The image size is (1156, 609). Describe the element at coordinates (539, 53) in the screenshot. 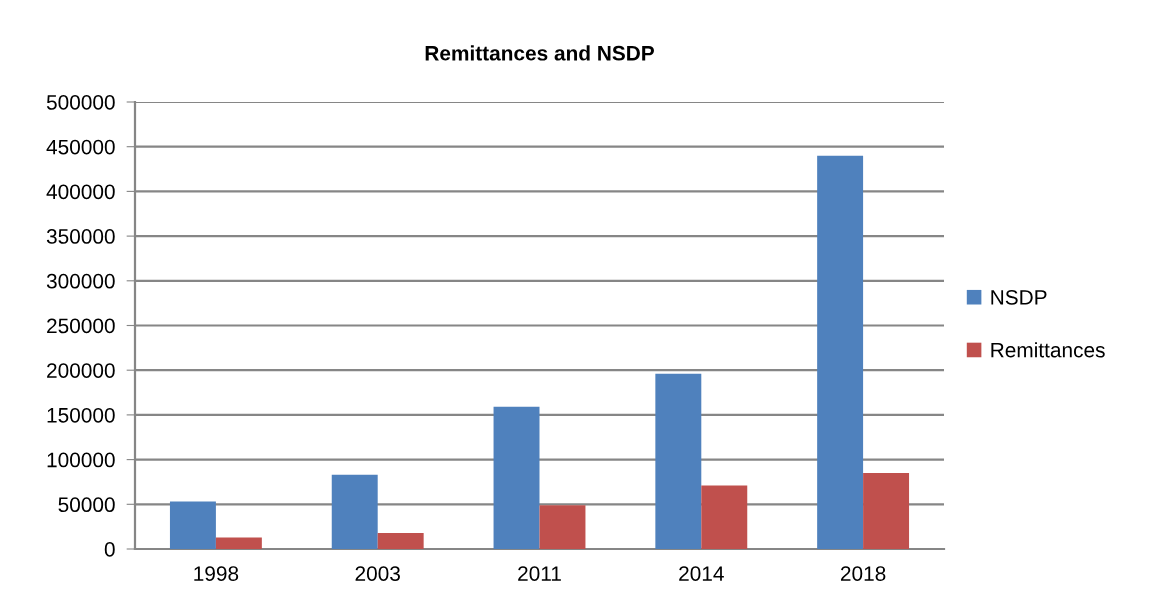

I see `chart-title: Remittances and NSDP` at that location.